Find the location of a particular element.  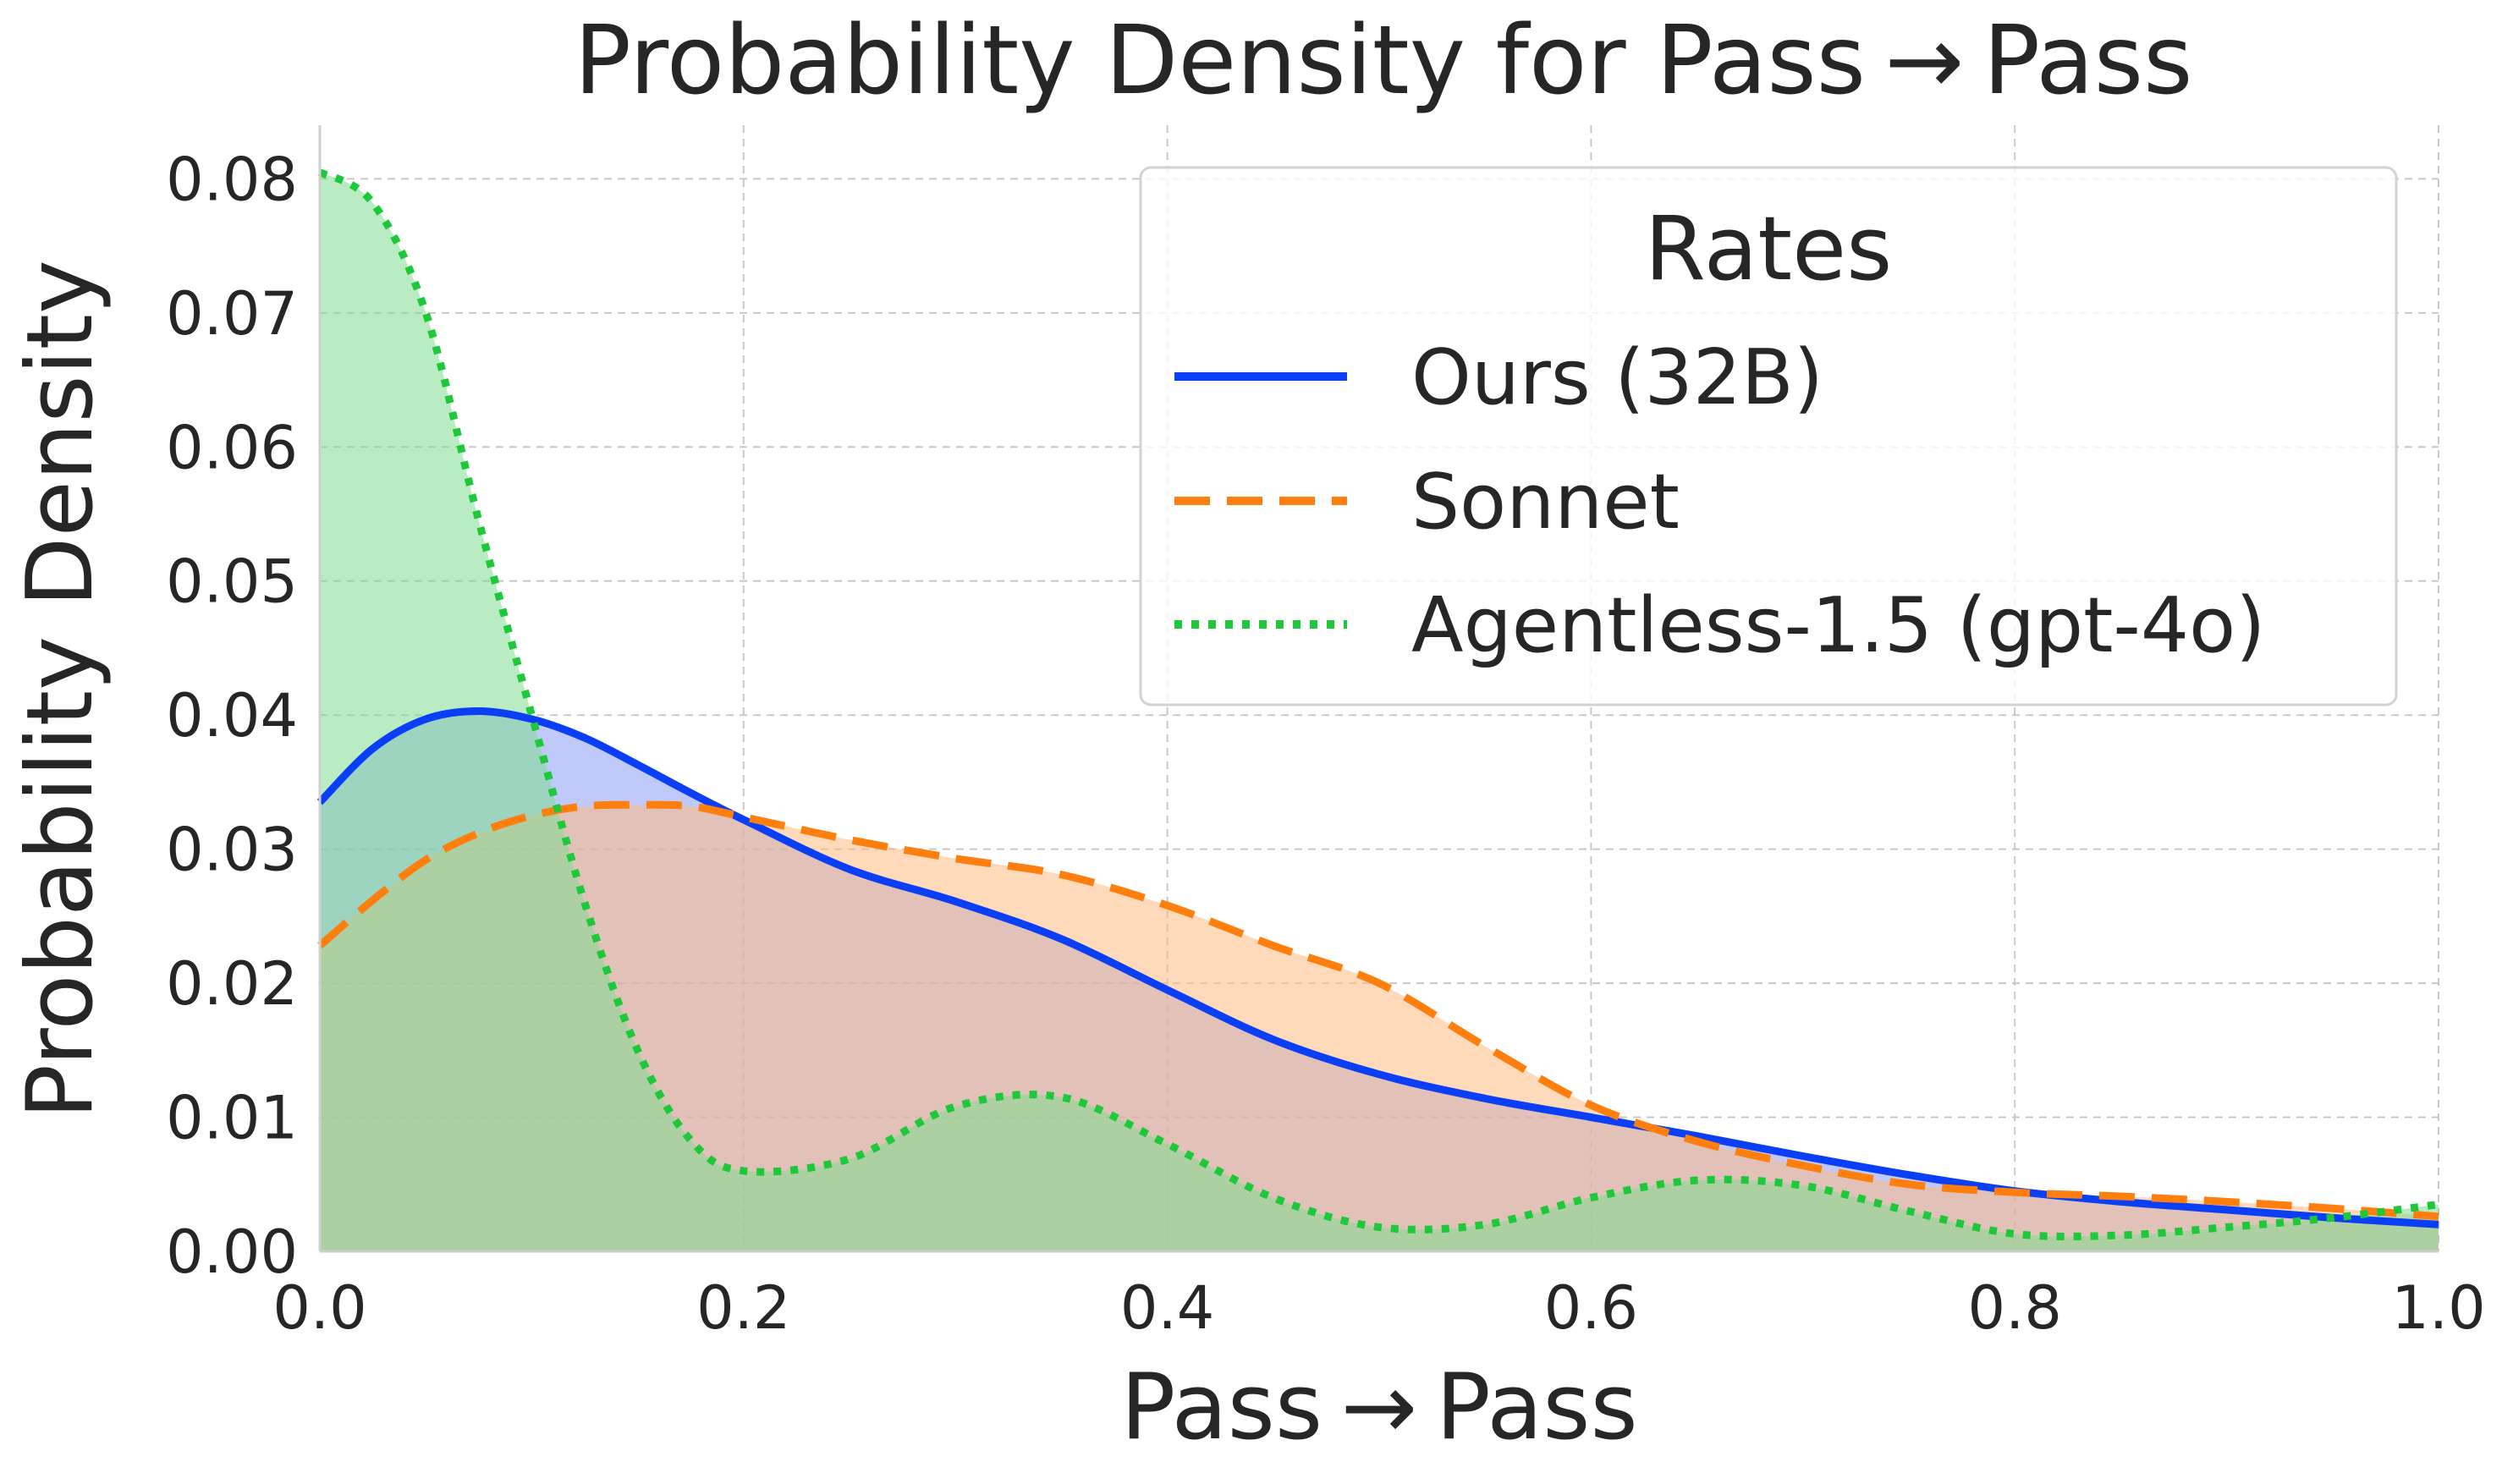

x-tick-label-2: 0.4 is located at coordinates (1167, 1308).